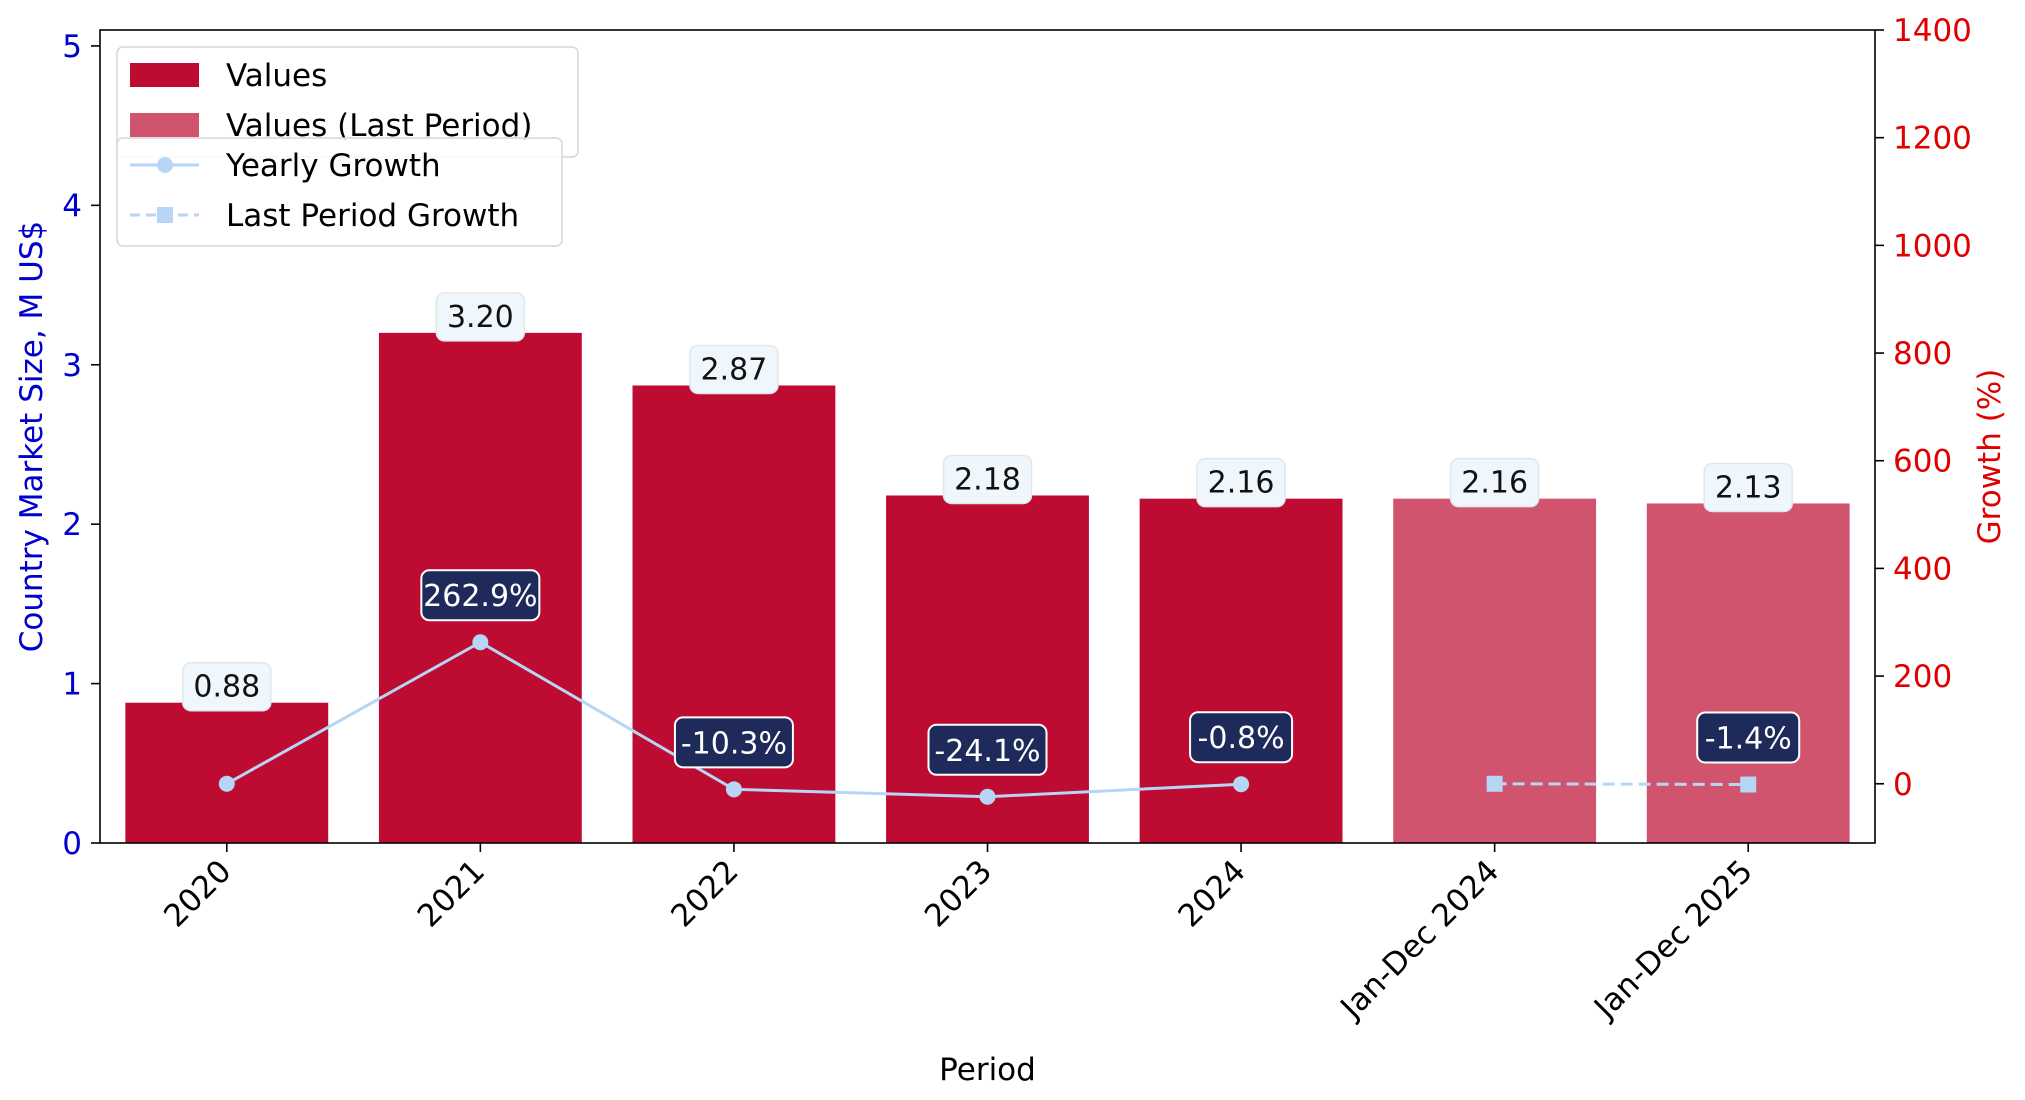  What do you see at coordinates (1673, 940) in the screenshot?
I see `x-tick-label: Jan-Dec 2025` at bounding box center [1673, 940].